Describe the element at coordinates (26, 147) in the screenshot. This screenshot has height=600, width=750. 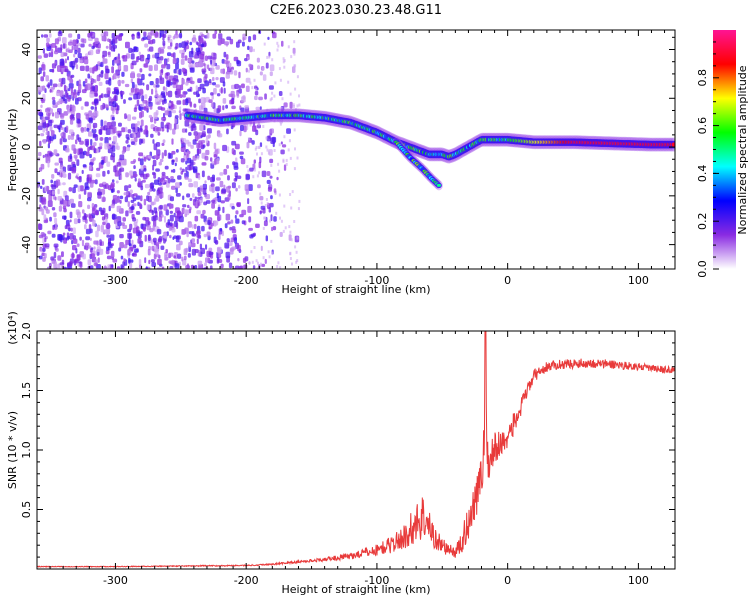
I see `y-tick-label: 0` at that location.